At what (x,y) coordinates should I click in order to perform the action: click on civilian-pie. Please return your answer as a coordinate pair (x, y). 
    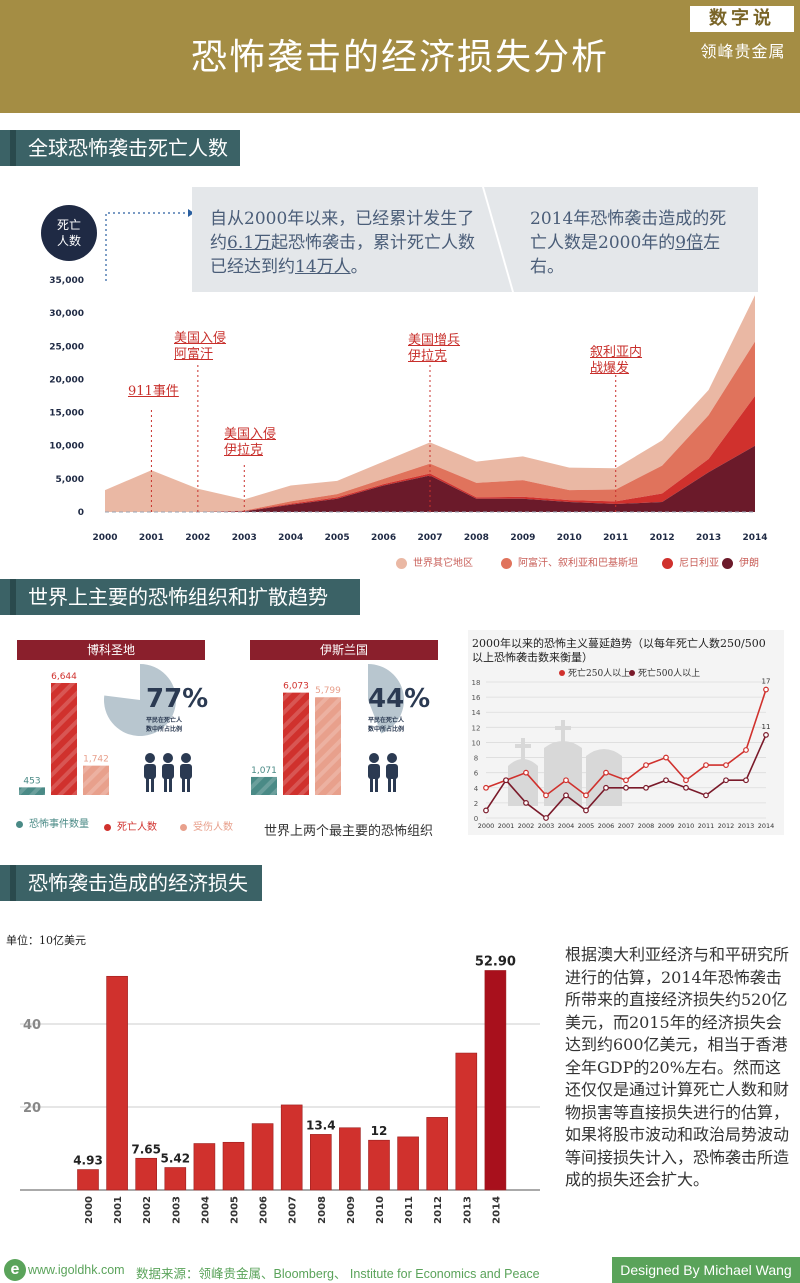
    Looking at the image, I should click on (140, 700).